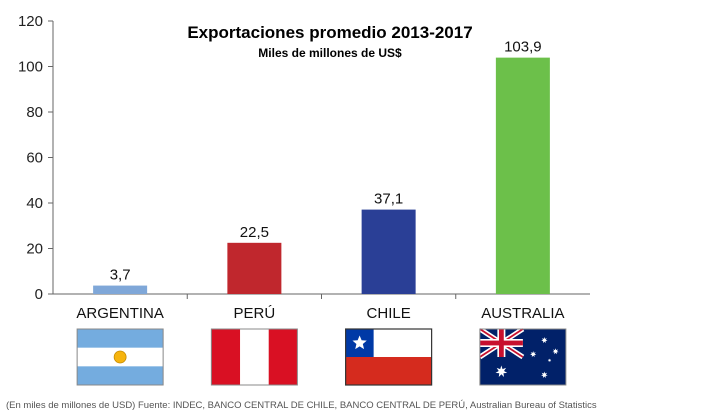 The height and width of the screenshot is (419, 726). What do you see at coordinates (388, 251) in the screenshot?
I see `bar-chile` at bounding box center [388, 251].